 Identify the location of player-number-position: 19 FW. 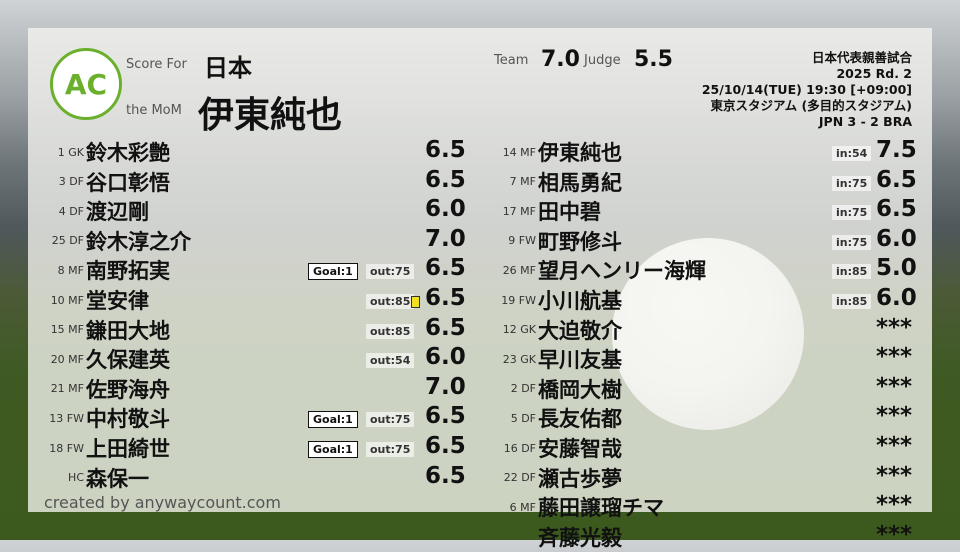
(518, 300).